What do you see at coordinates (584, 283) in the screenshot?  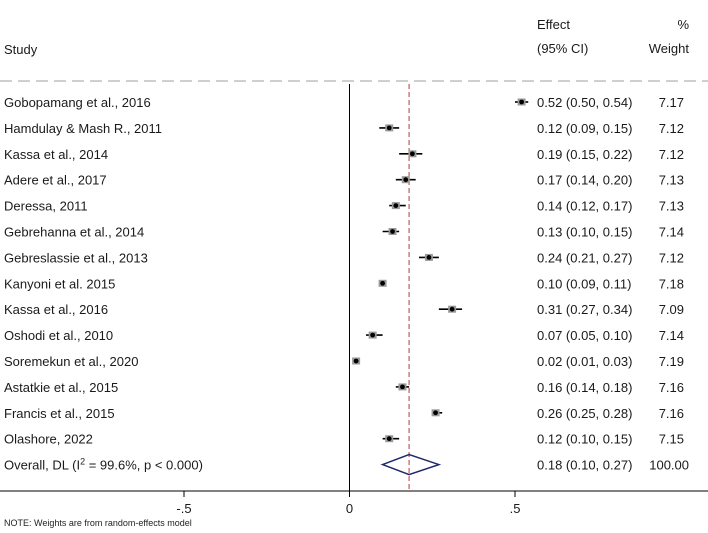 I see `study-effect-ci: 0.10 (0.09, 0.11)` at bounding box center [584, 283].